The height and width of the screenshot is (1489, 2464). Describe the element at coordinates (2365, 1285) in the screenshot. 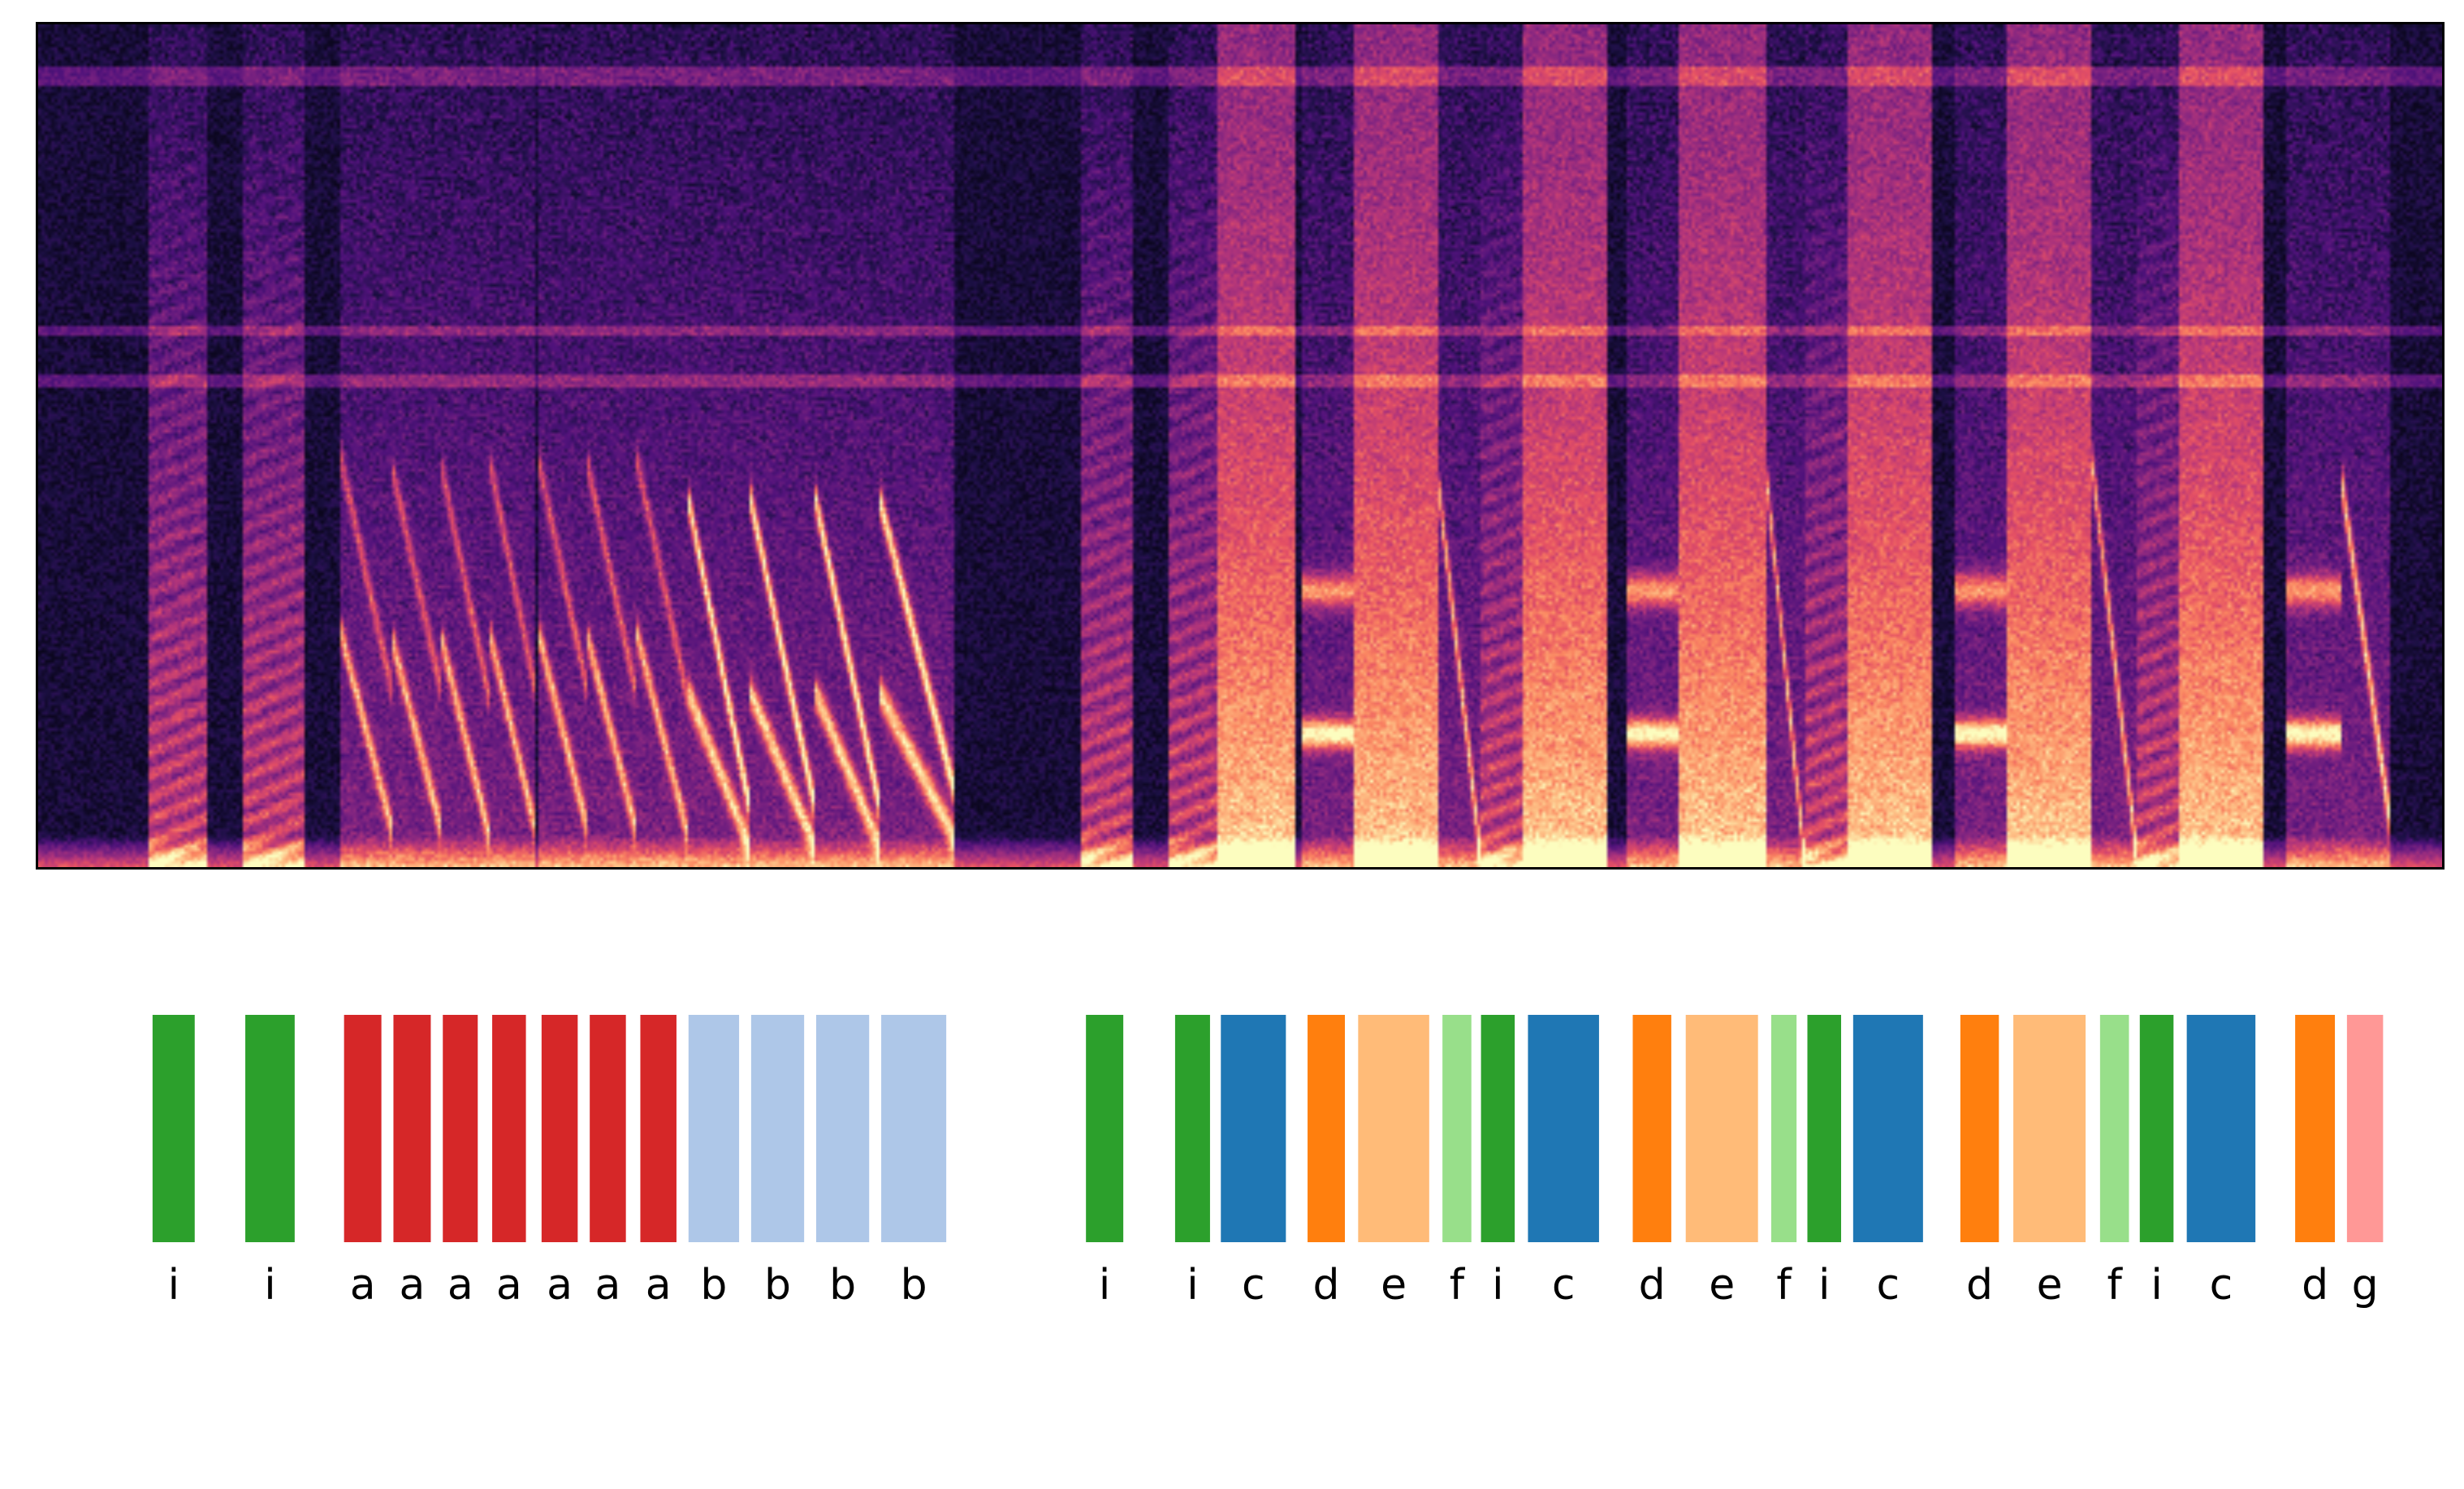

I see `syllable-label: g` at that location.